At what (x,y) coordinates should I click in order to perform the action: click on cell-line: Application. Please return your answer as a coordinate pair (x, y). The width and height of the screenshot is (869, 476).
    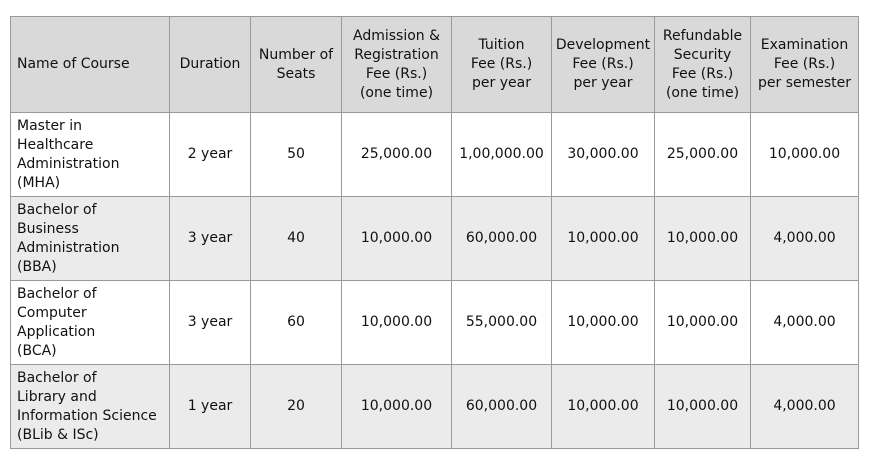
    Looking at the image, I should click on (56, 331).